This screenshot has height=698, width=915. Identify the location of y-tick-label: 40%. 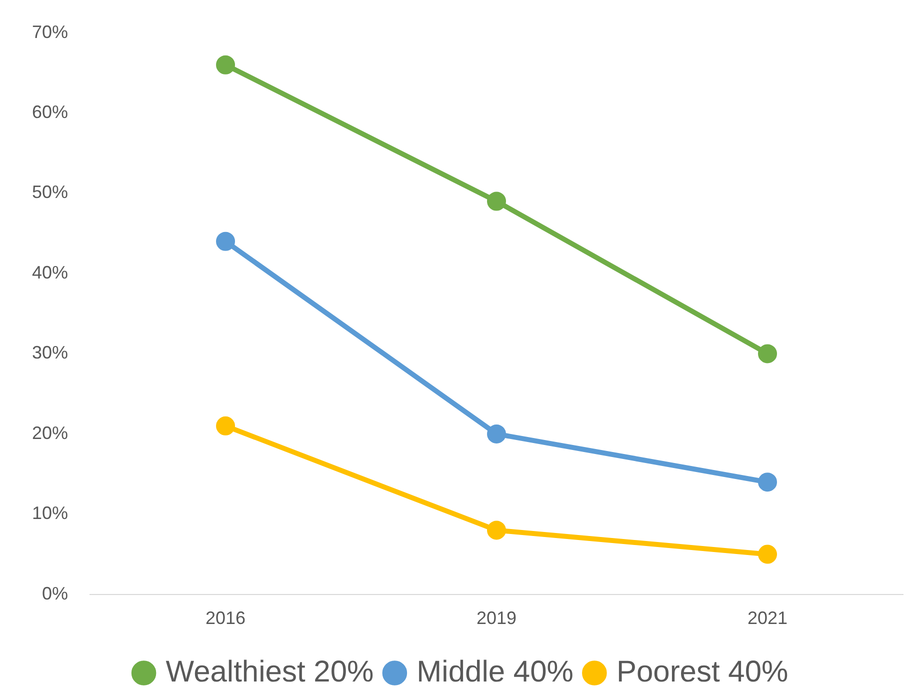
(50, 272).